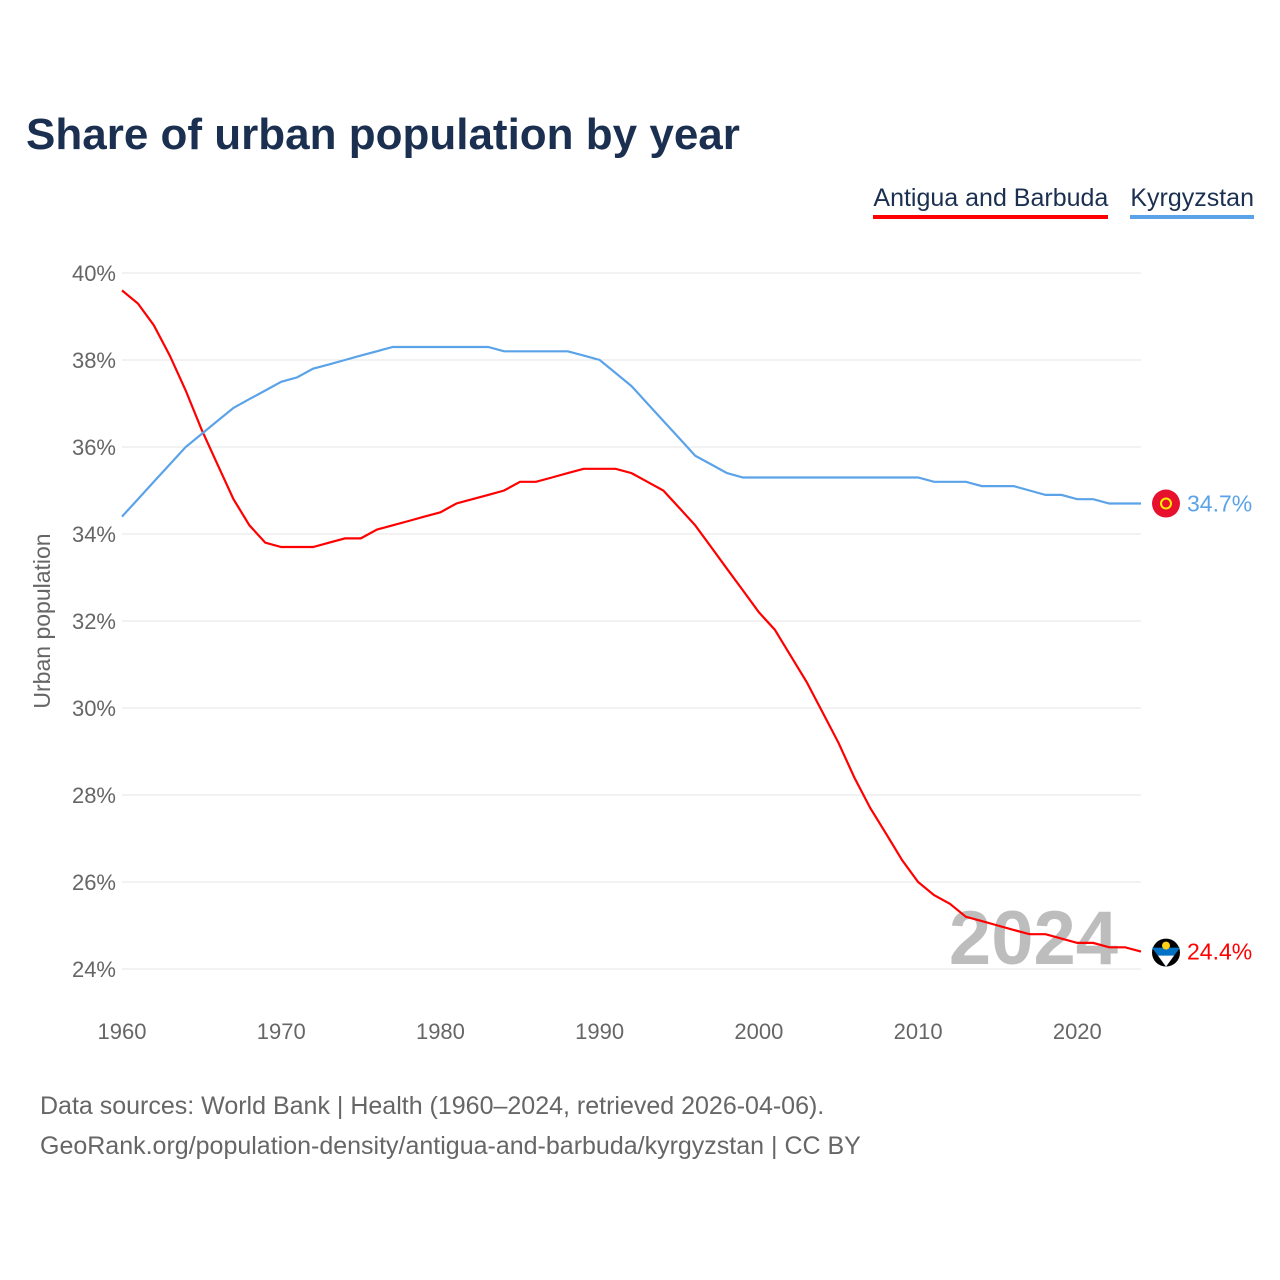  What do you see at coordinates (631, 431) in the screenshot?
I see `series-line-kyrgyzstan` at bounding box center [631, 431].